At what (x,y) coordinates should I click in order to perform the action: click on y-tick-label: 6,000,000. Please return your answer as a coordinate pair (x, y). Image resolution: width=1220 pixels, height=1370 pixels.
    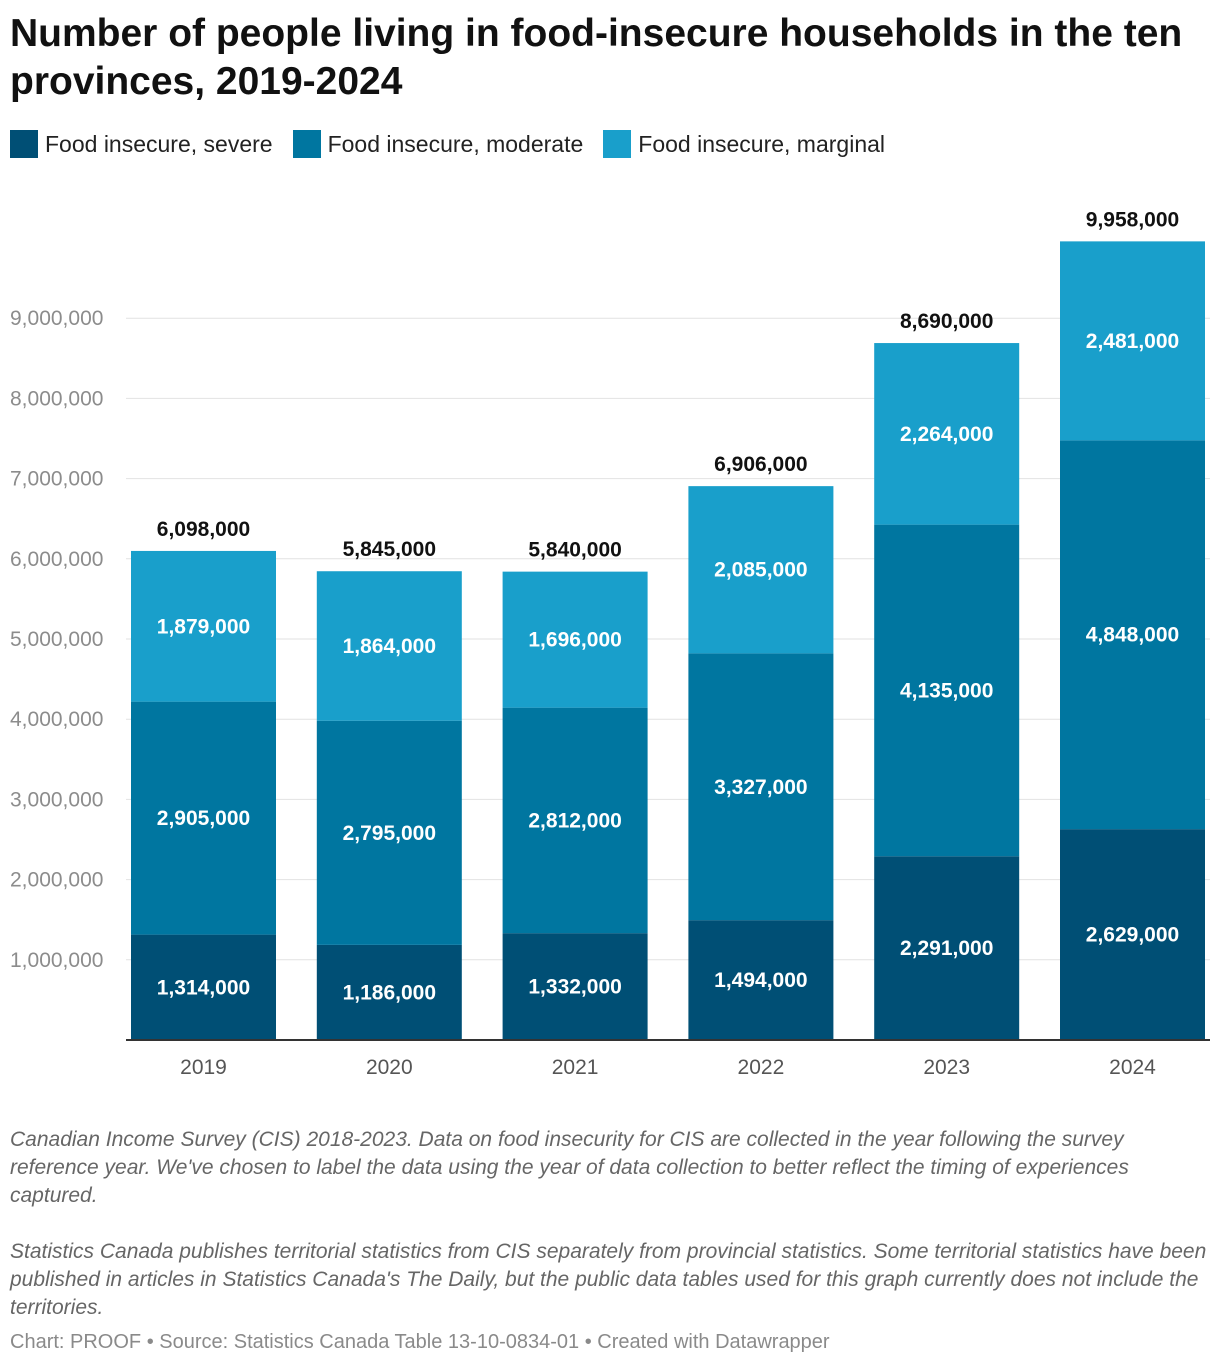
    Looking at the image, I should click on (56, 559).